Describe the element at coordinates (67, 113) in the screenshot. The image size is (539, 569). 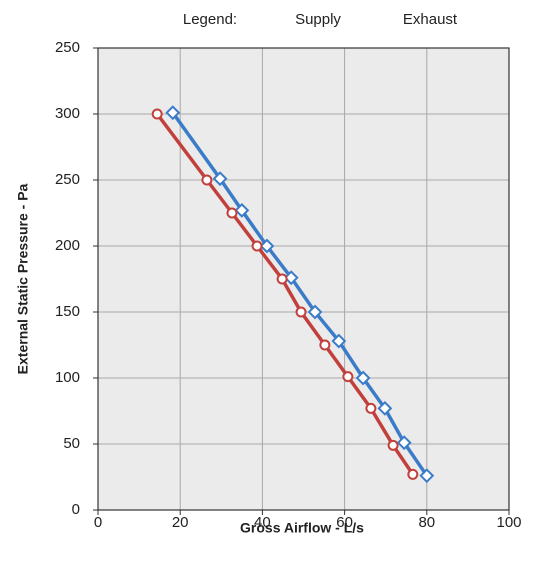
I see `y-tick-label: 300` at that location.